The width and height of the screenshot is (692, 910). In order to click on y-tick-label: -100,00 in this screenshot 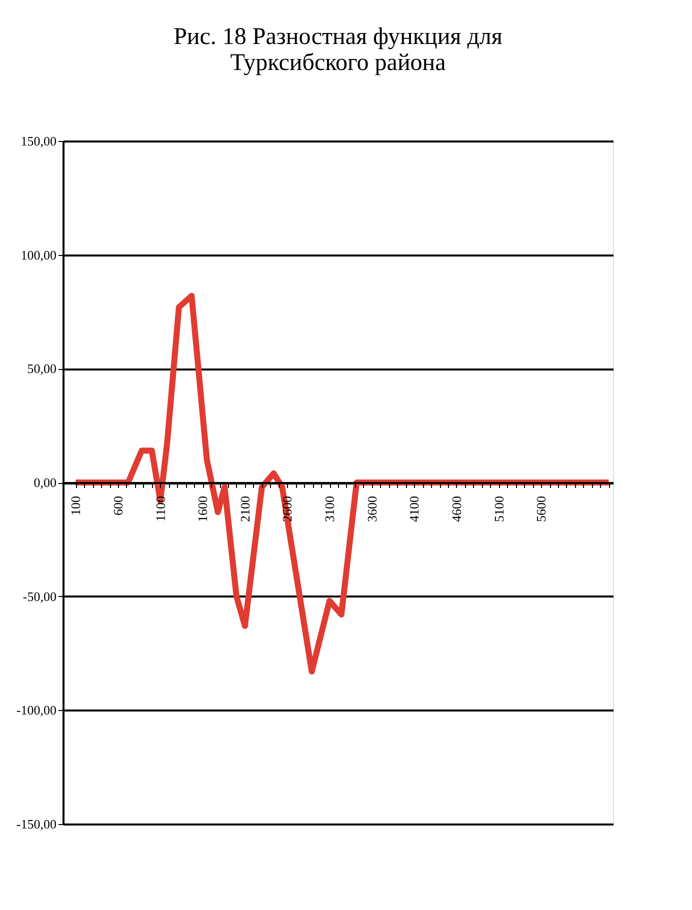, I will do `click(36, 710)`.